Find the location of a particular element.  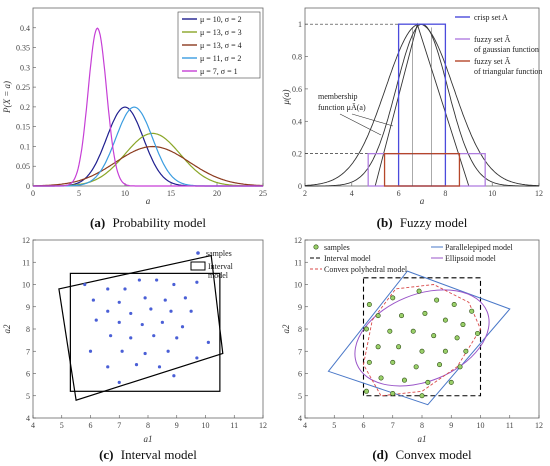

ytick-label: 6 is located at coordinates (300, 374).